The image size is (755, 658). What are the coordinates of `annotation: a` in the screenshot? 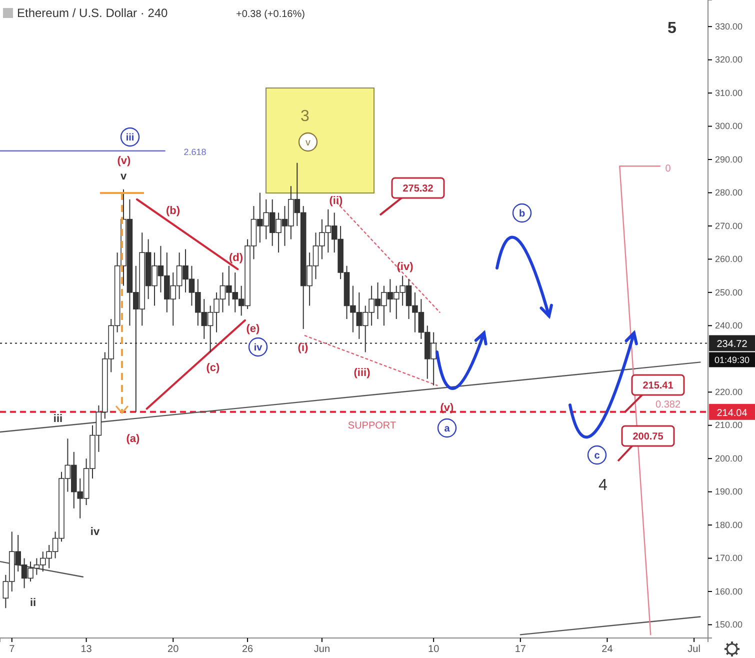 It's located at (447, 429).